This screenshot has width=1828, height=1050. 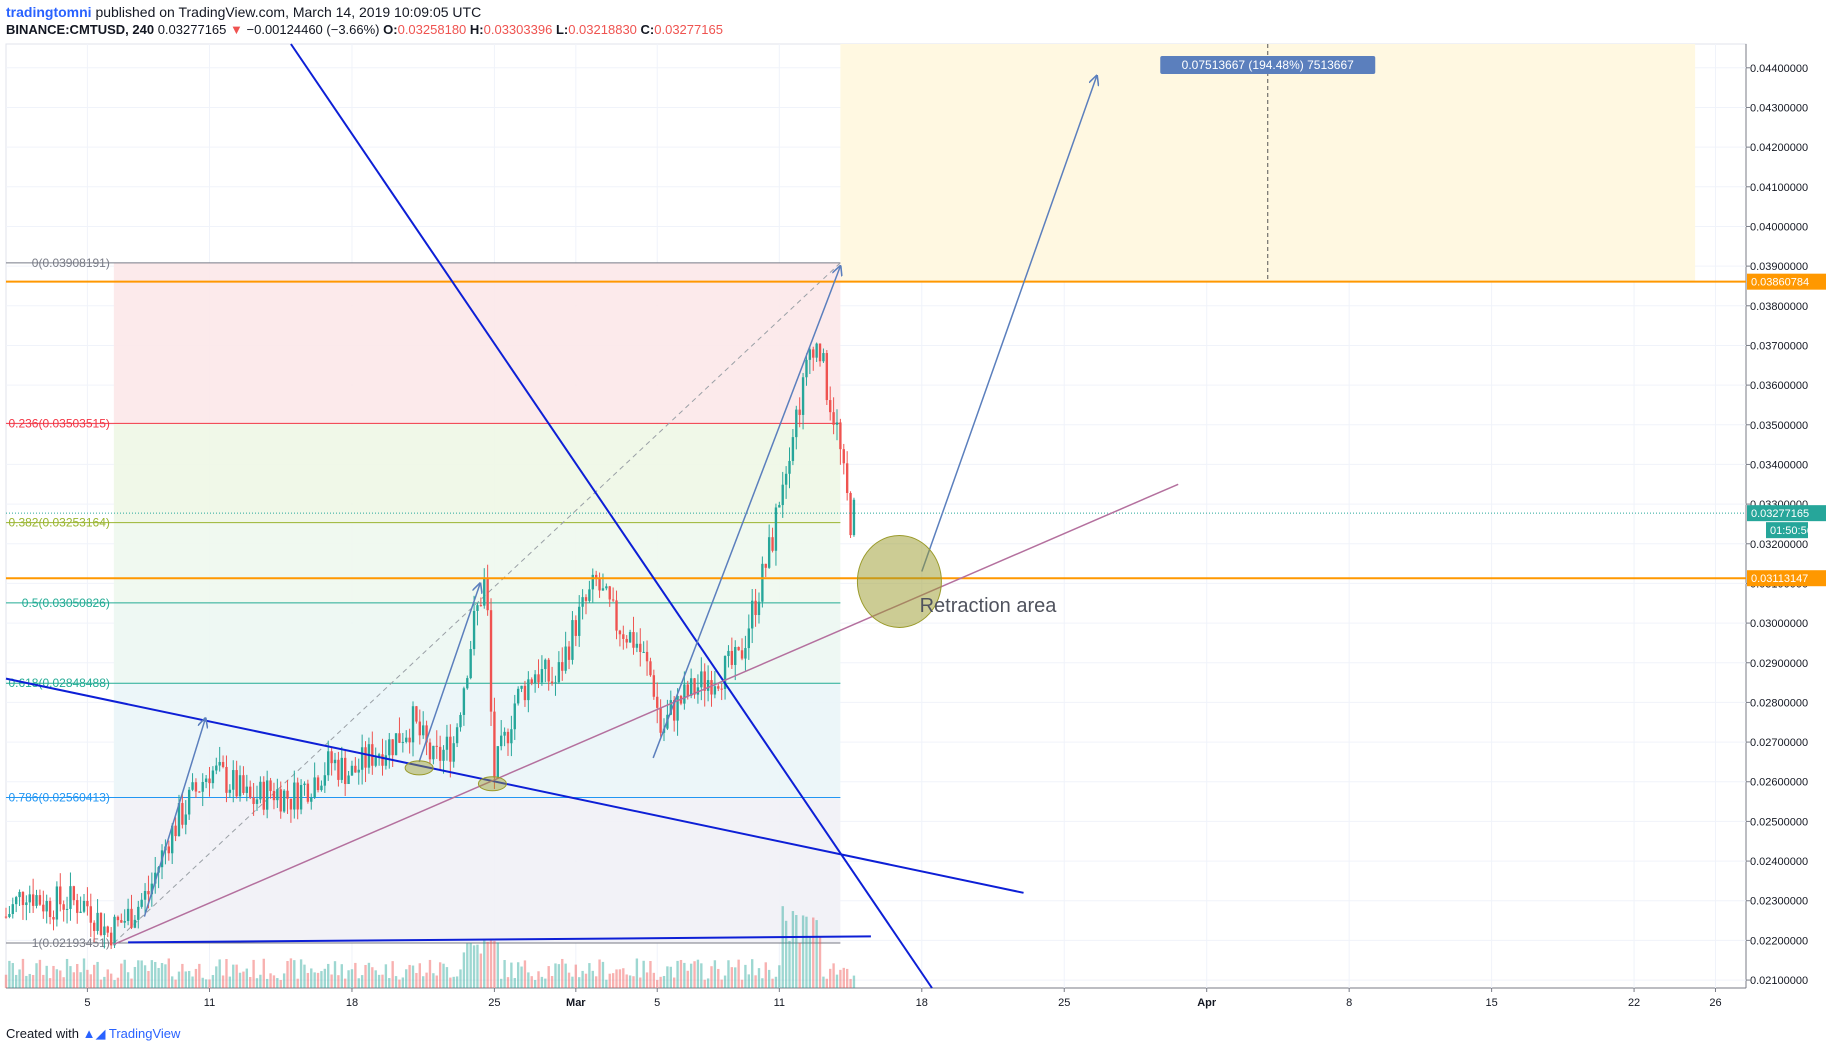 What do you see at coordinates (49, 12) in the screenshot?
I see `author-link: tradingtomni` at bounding box center [49, 12].